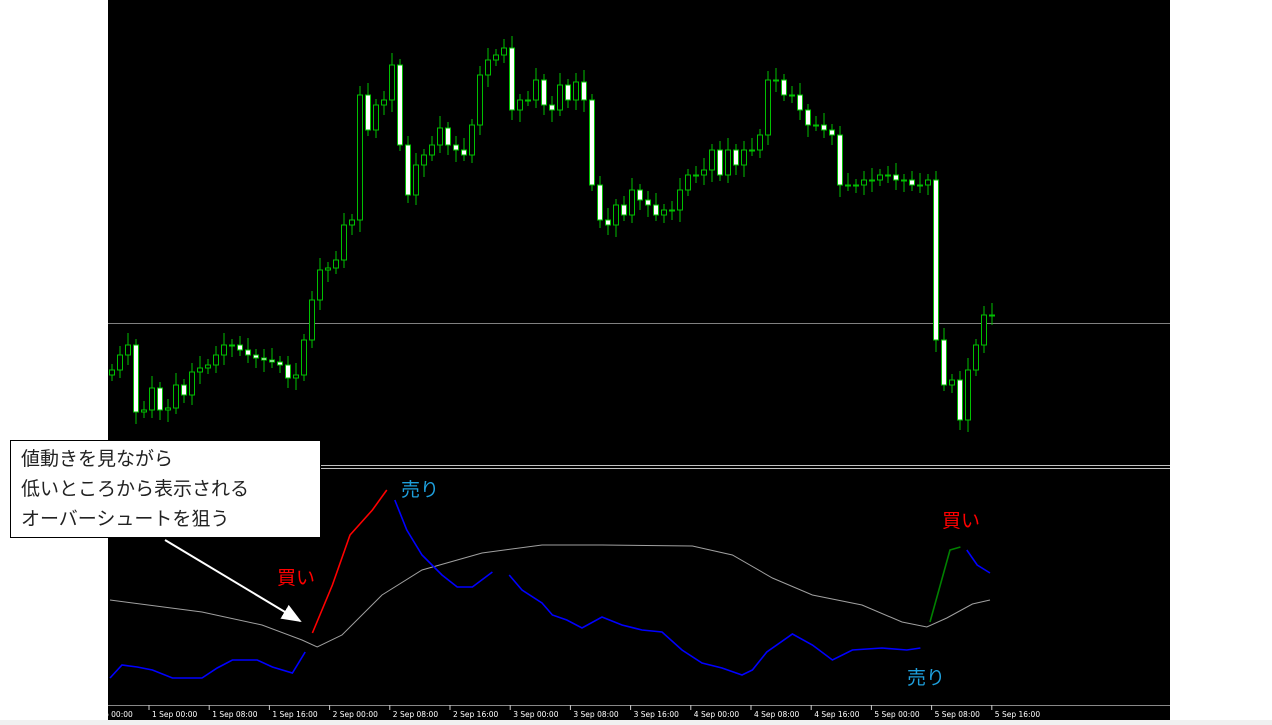 This screenshot has width=1272, height=725. What do you see at coordinates (777, 714) in the screenshot?
I see `x-tick-label: 4 Sep 08:00` at bounding box center [777, 714].